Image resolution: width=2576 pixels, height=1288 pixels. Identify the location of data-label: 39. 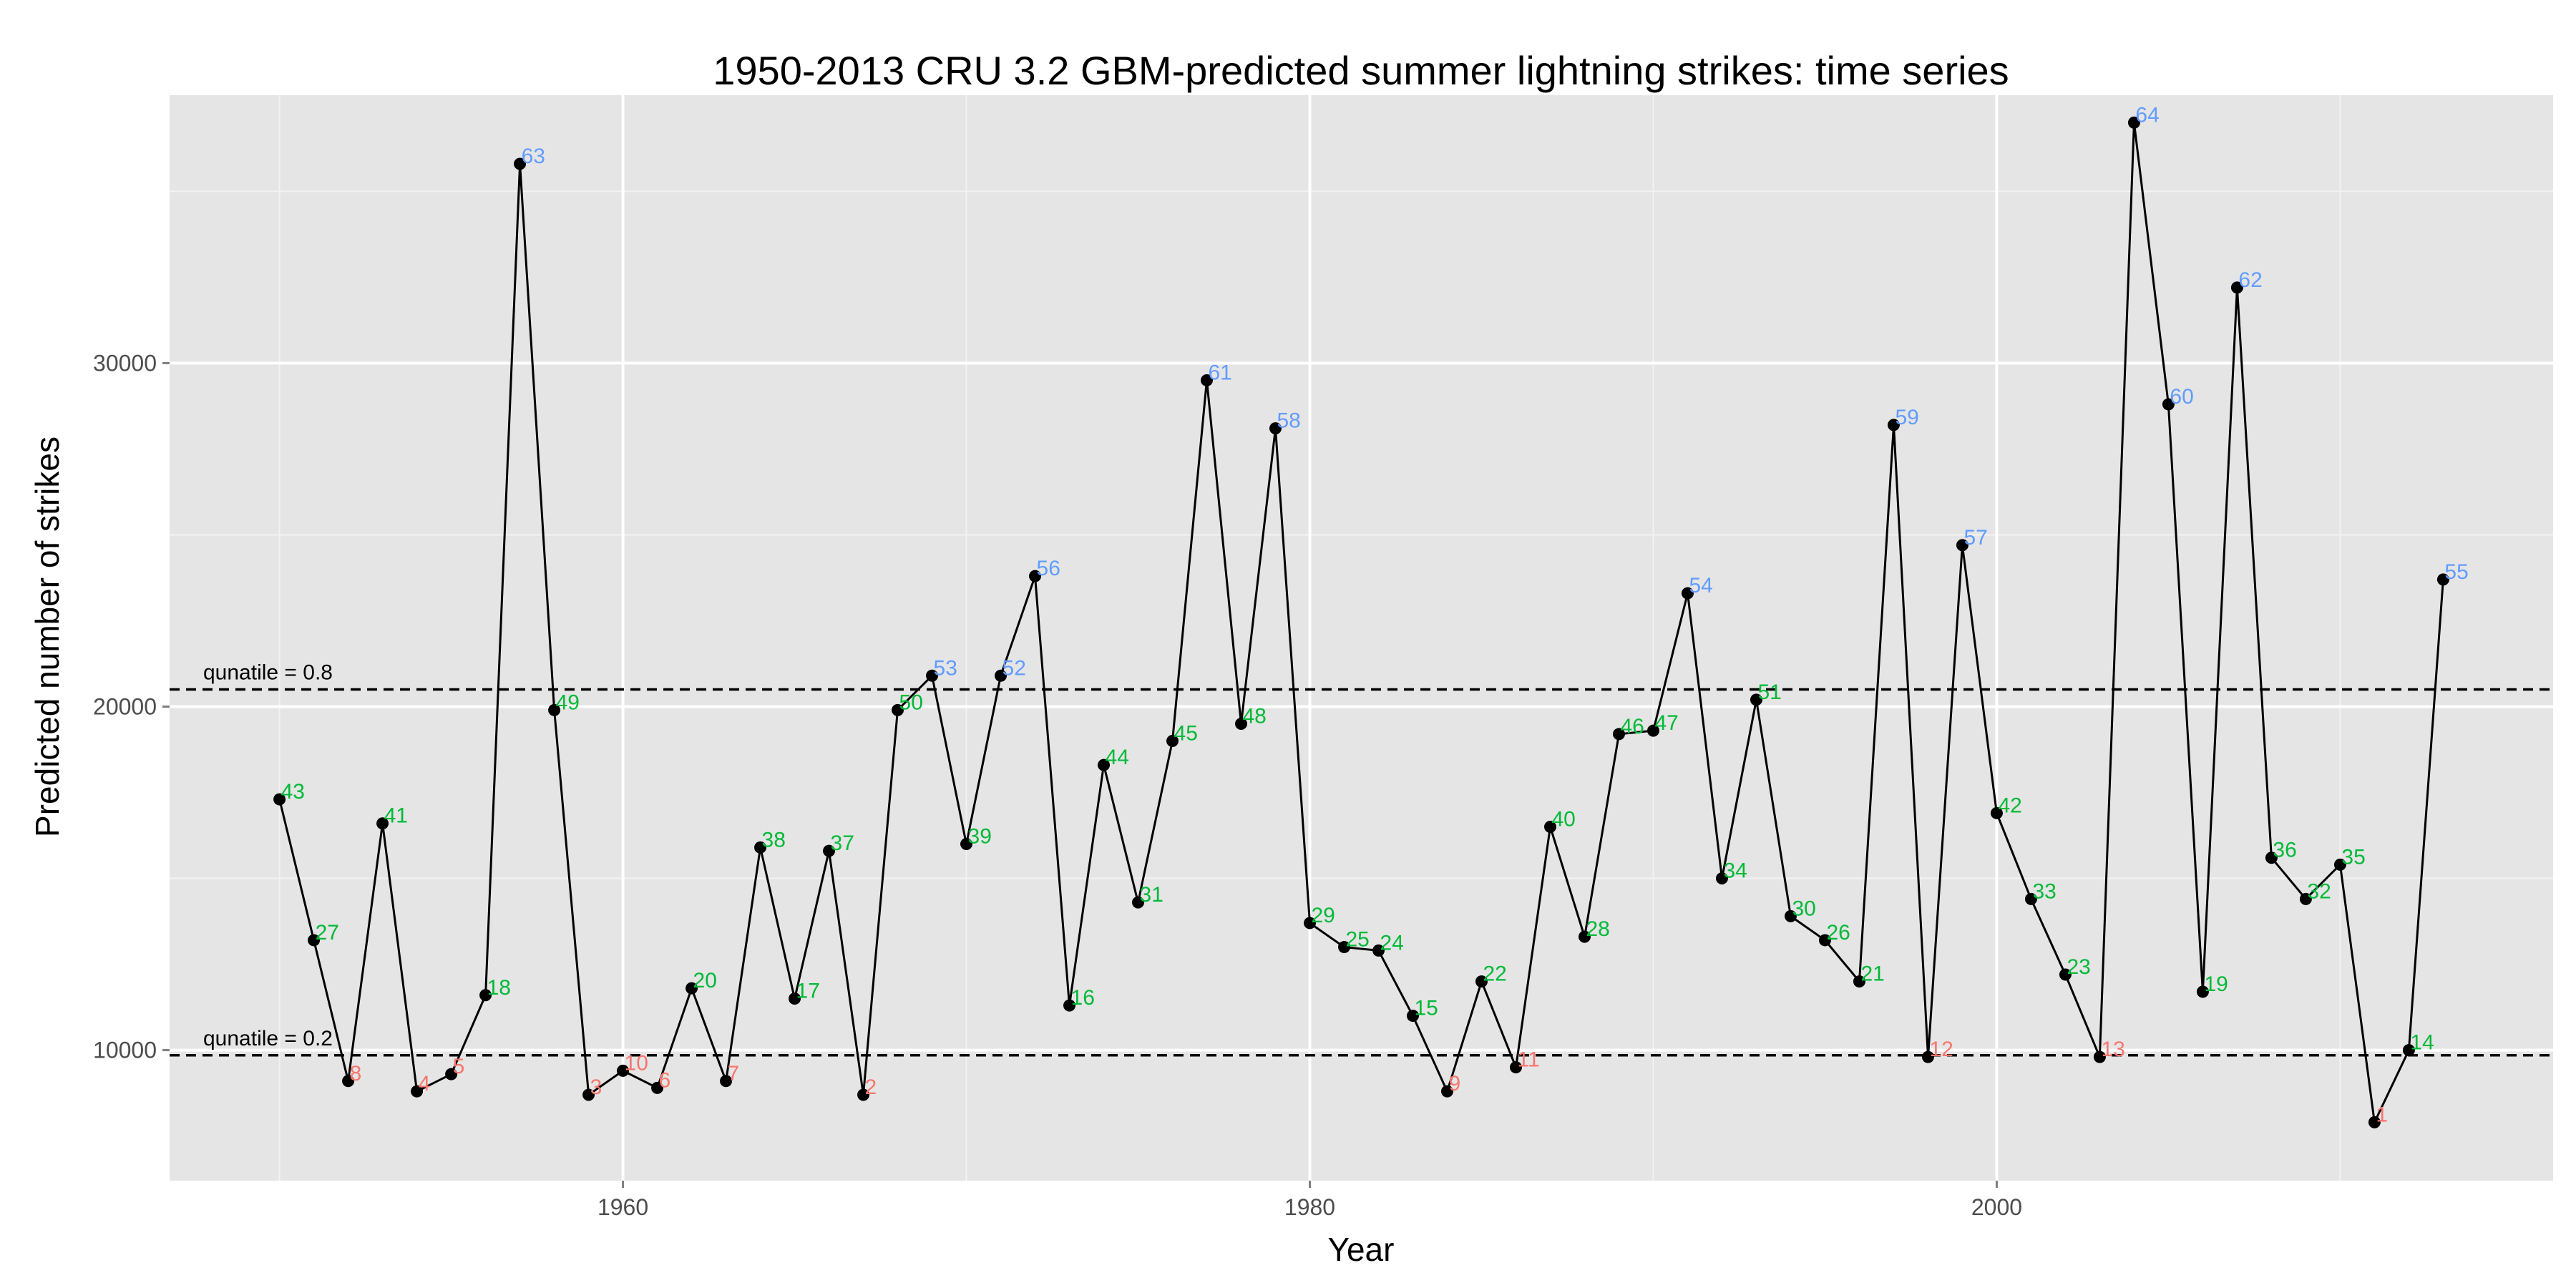
(980, 837).